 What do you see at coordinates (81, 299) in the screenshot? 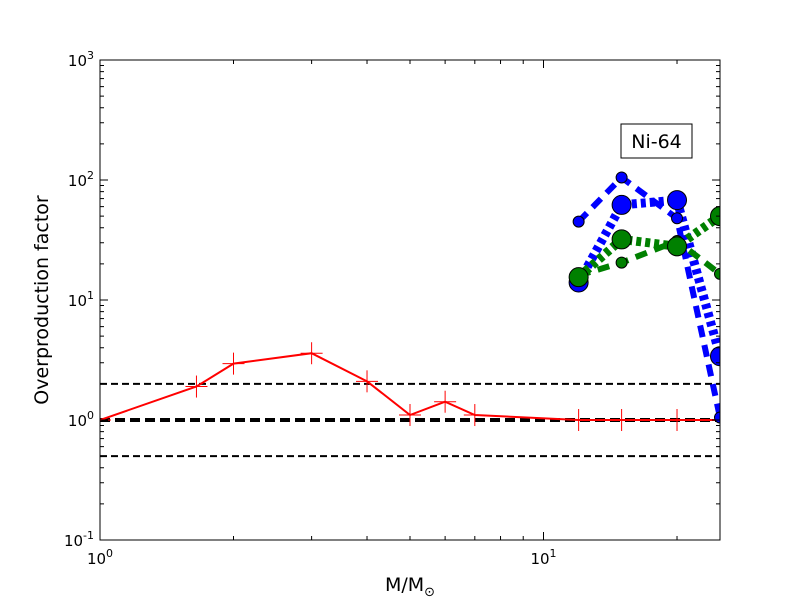
I see `y-tick-label-2: 10¹` at bounding box center [81, 299].